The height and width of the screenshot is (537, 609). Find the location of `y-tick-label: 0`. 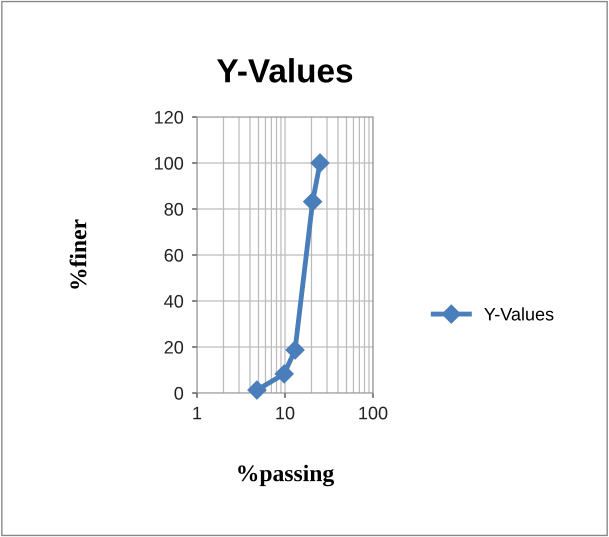

y-tick-label: 0 is located at coordinates (179, 393).